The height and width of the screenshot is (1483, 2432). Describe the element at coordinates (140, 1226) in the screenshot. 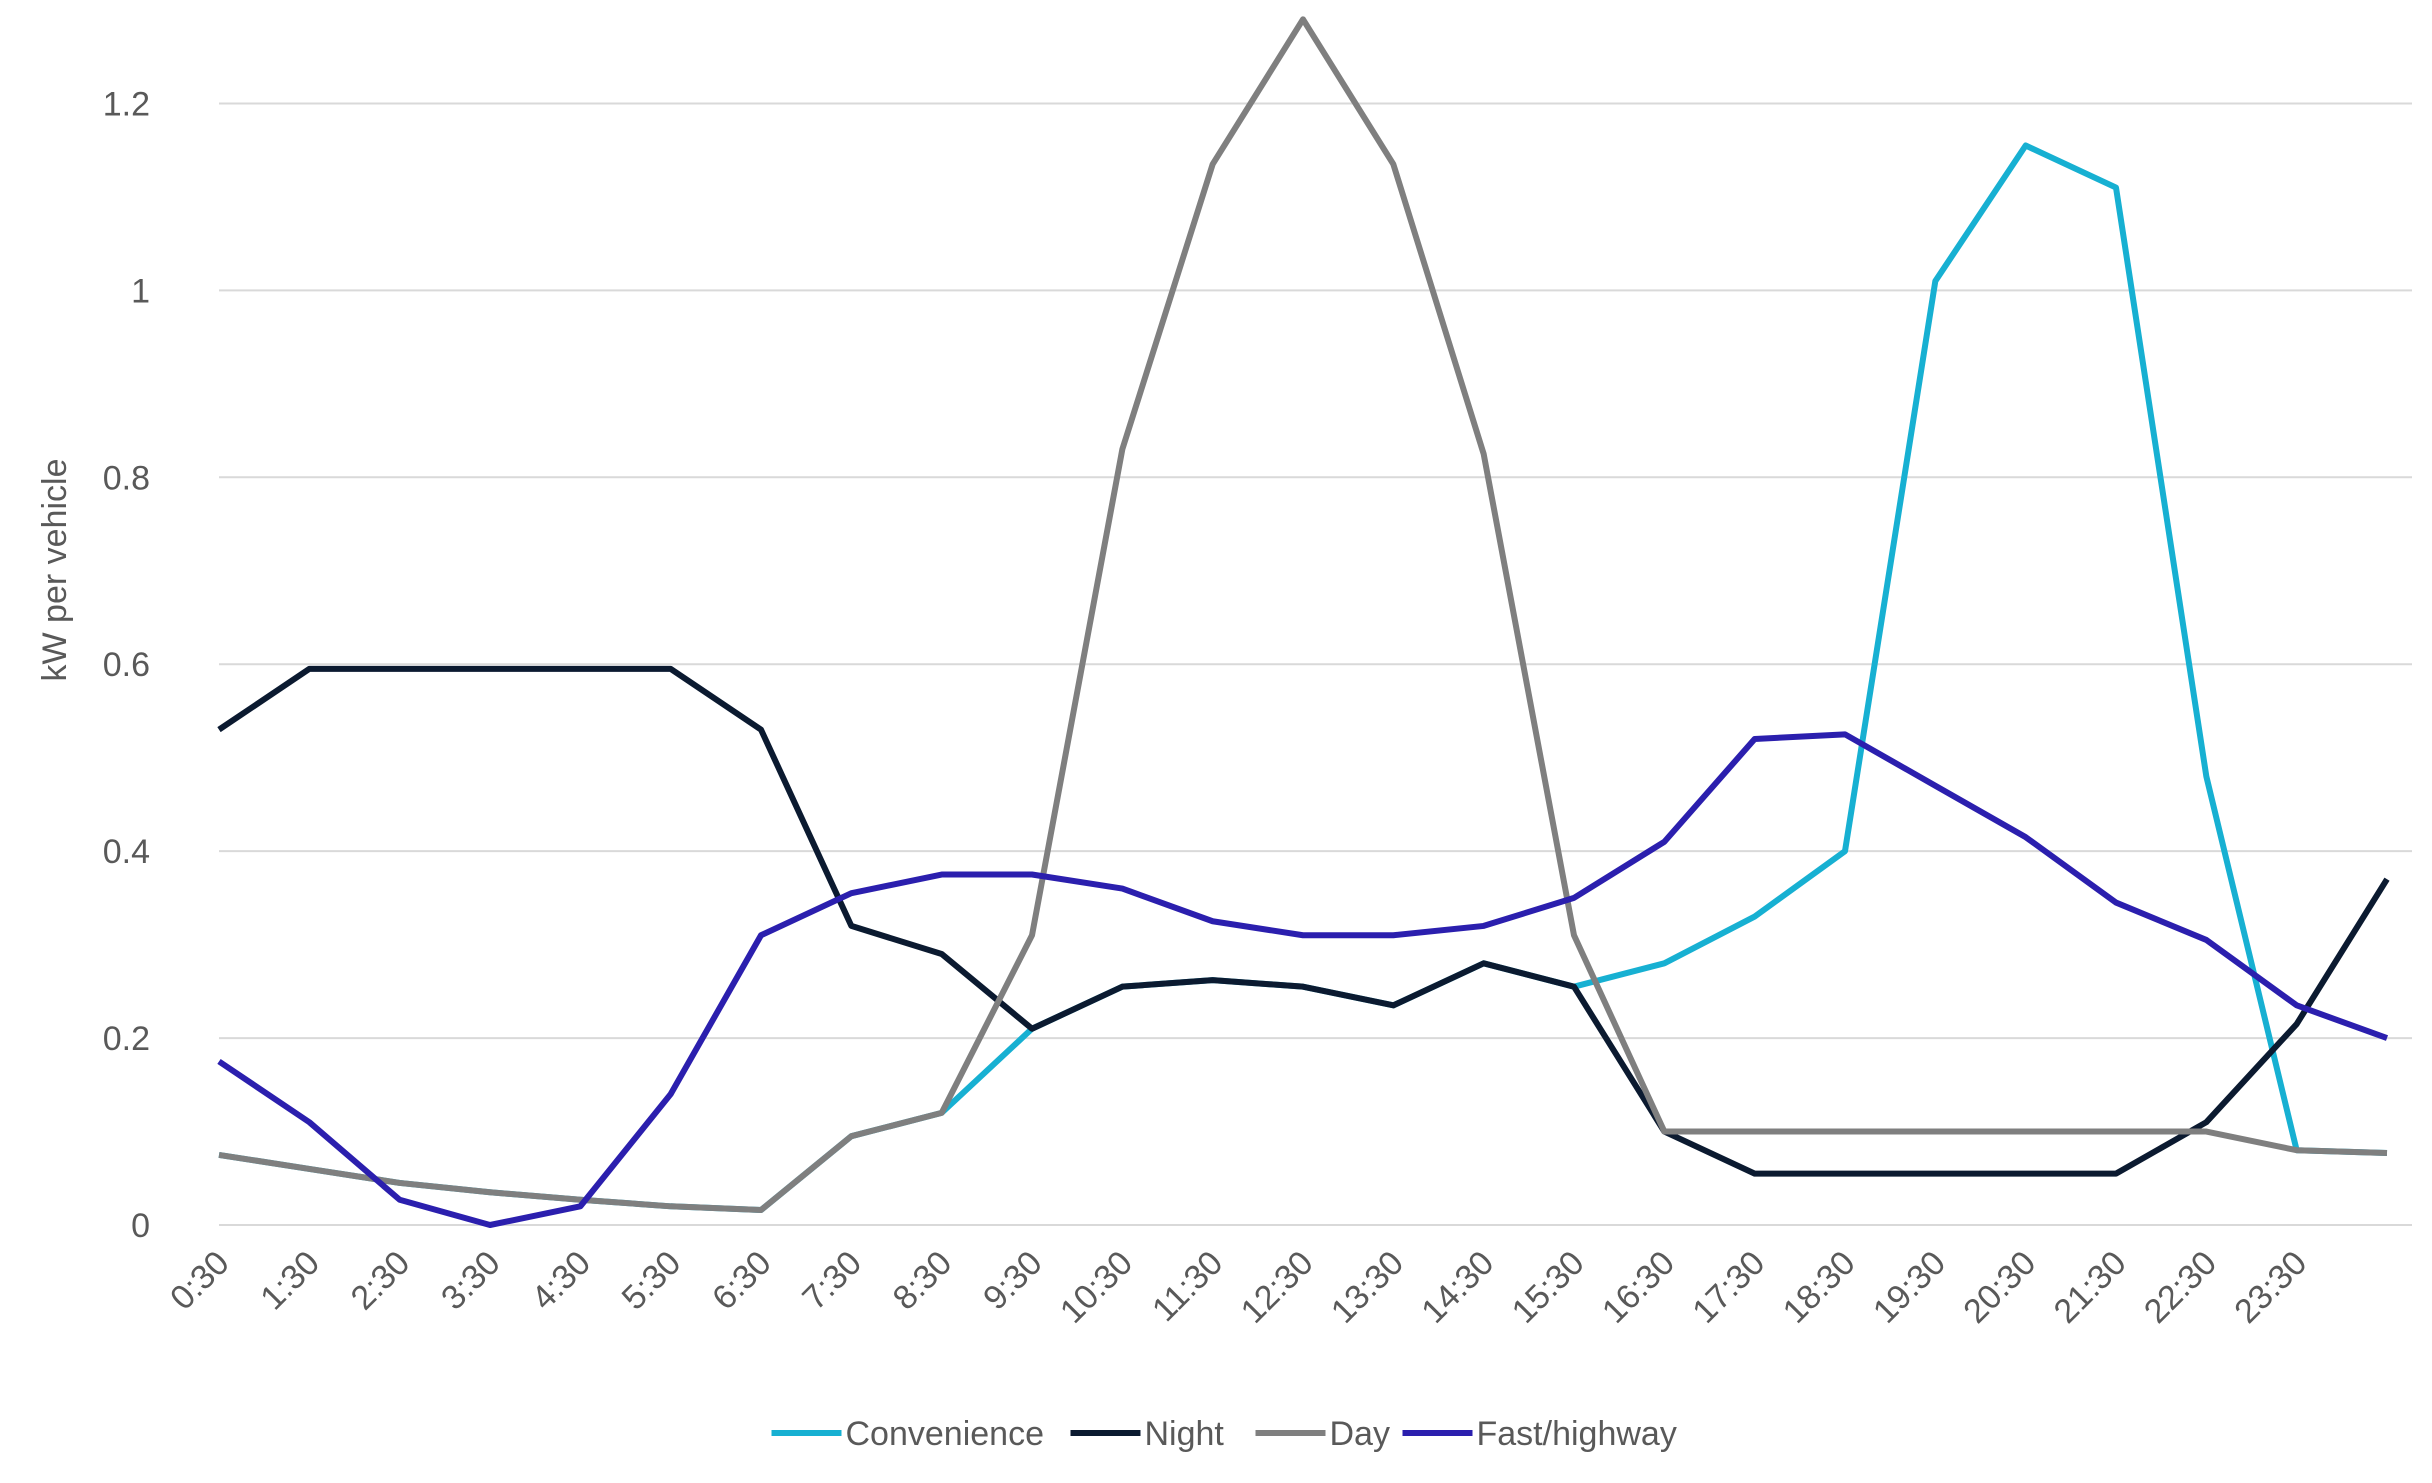

I see `y-tick-label: 0` at that location.